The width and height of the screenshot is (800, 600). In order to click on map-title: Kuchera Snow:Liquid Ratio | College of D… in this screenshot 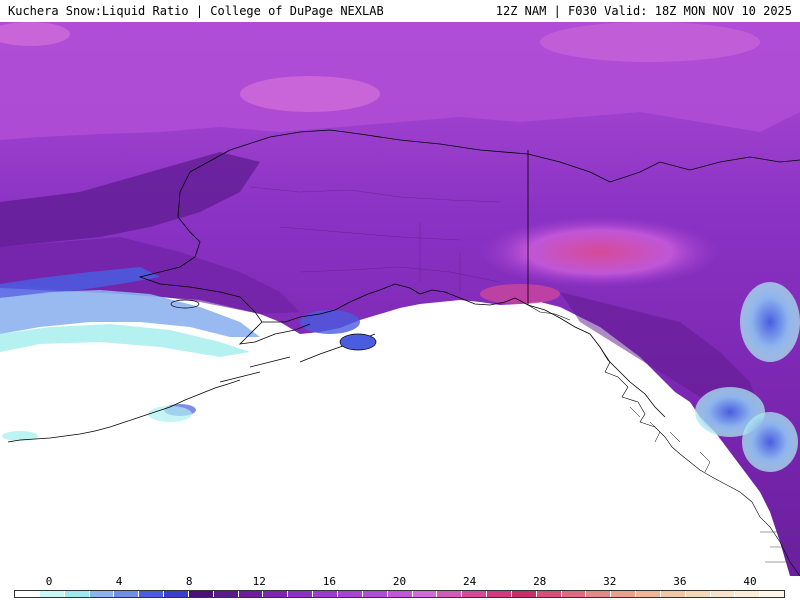, I will do `click(196, 11)`.